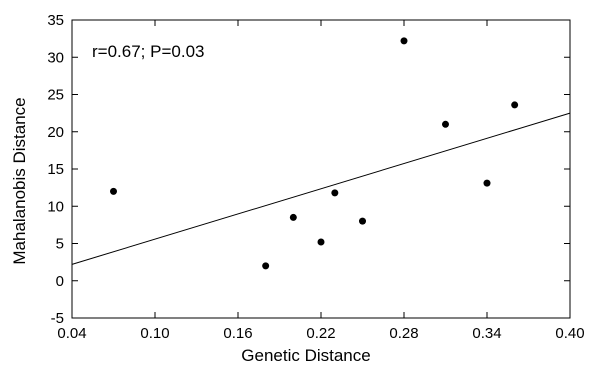  What do you see at coordinates (403, 333) in the screenshot?
I see `x-tick-label: 0.28` at bounding box center [403, 333].